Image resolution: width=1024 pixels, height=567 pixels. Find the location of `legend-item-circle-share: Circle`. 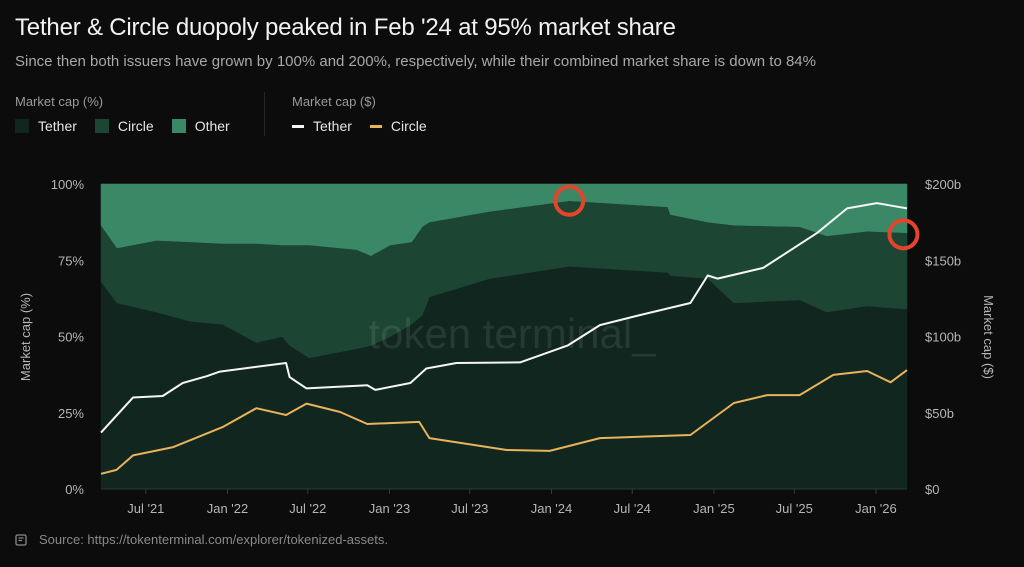

legend-item-circle-share: Circle is located at coordinates (124, 126).